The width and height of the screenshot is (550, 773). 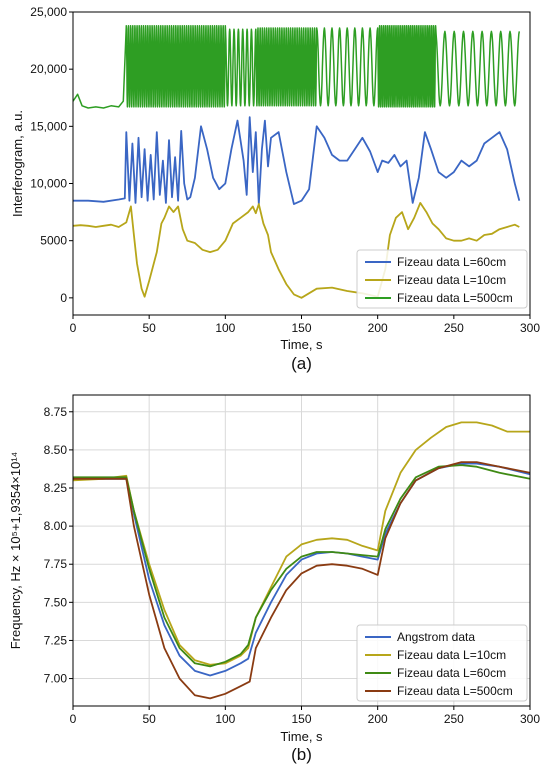 I want to click on y-tick-label: 7.00, so click(x=56, y=679).